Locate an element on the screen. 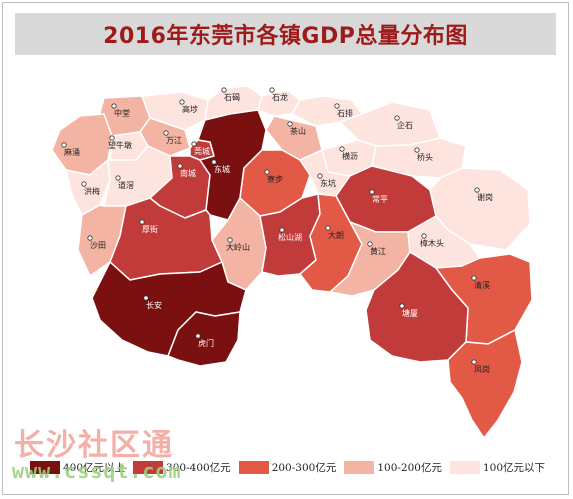 Image resolution: width=573 pixels, height=499 pixels. town-label: 麻涌 is located at coordinates (72, 152).